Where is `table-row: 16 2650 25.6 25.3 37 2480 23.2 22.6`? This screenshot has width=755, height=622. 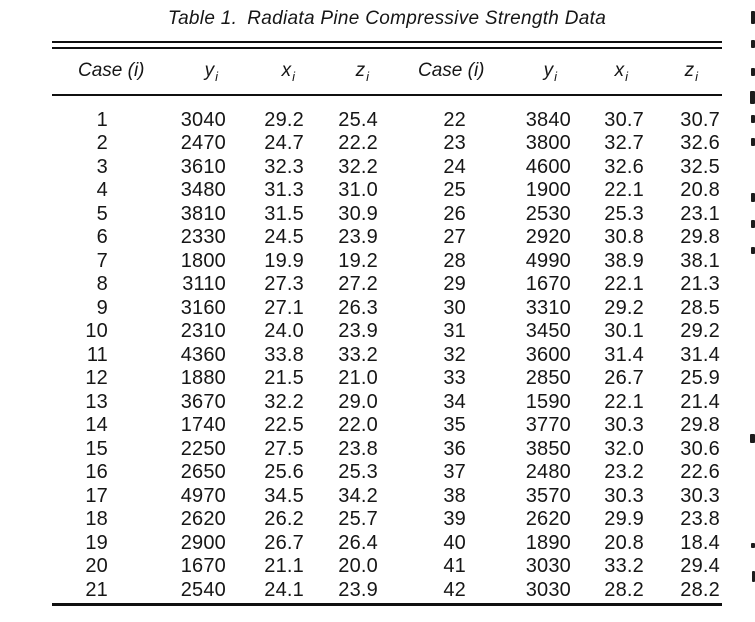
table-row: 16 2650 25.6 25.3 37 2480 23.2 22.6 is located at coordinates (387, 473).